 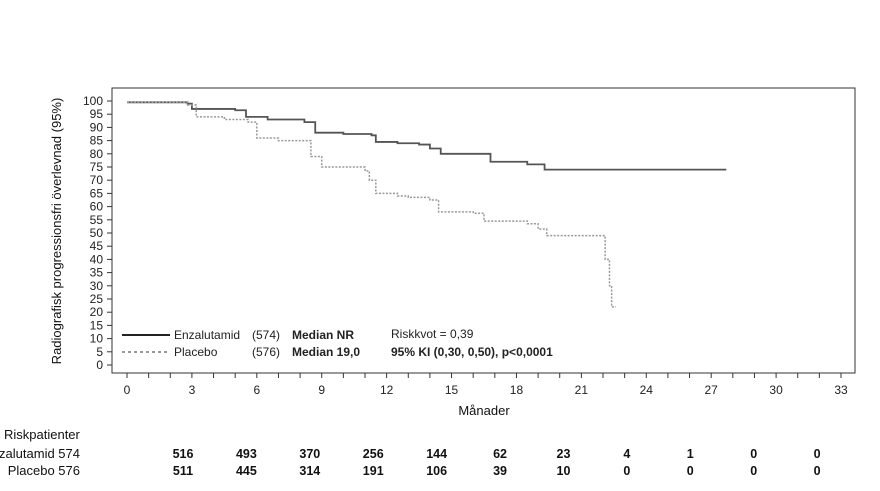 What do you see at coordinates (373, 454) in the screenshot?
I see `at-risk-value: 256` at bounding box center [373, 454].